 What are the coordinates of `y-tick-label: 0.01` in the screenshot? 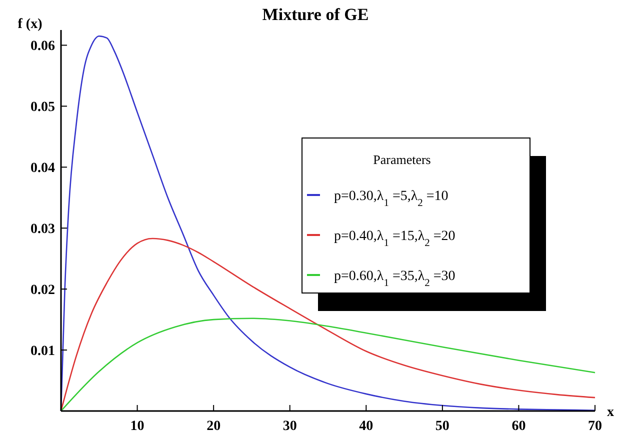 It's located at (42, 352).